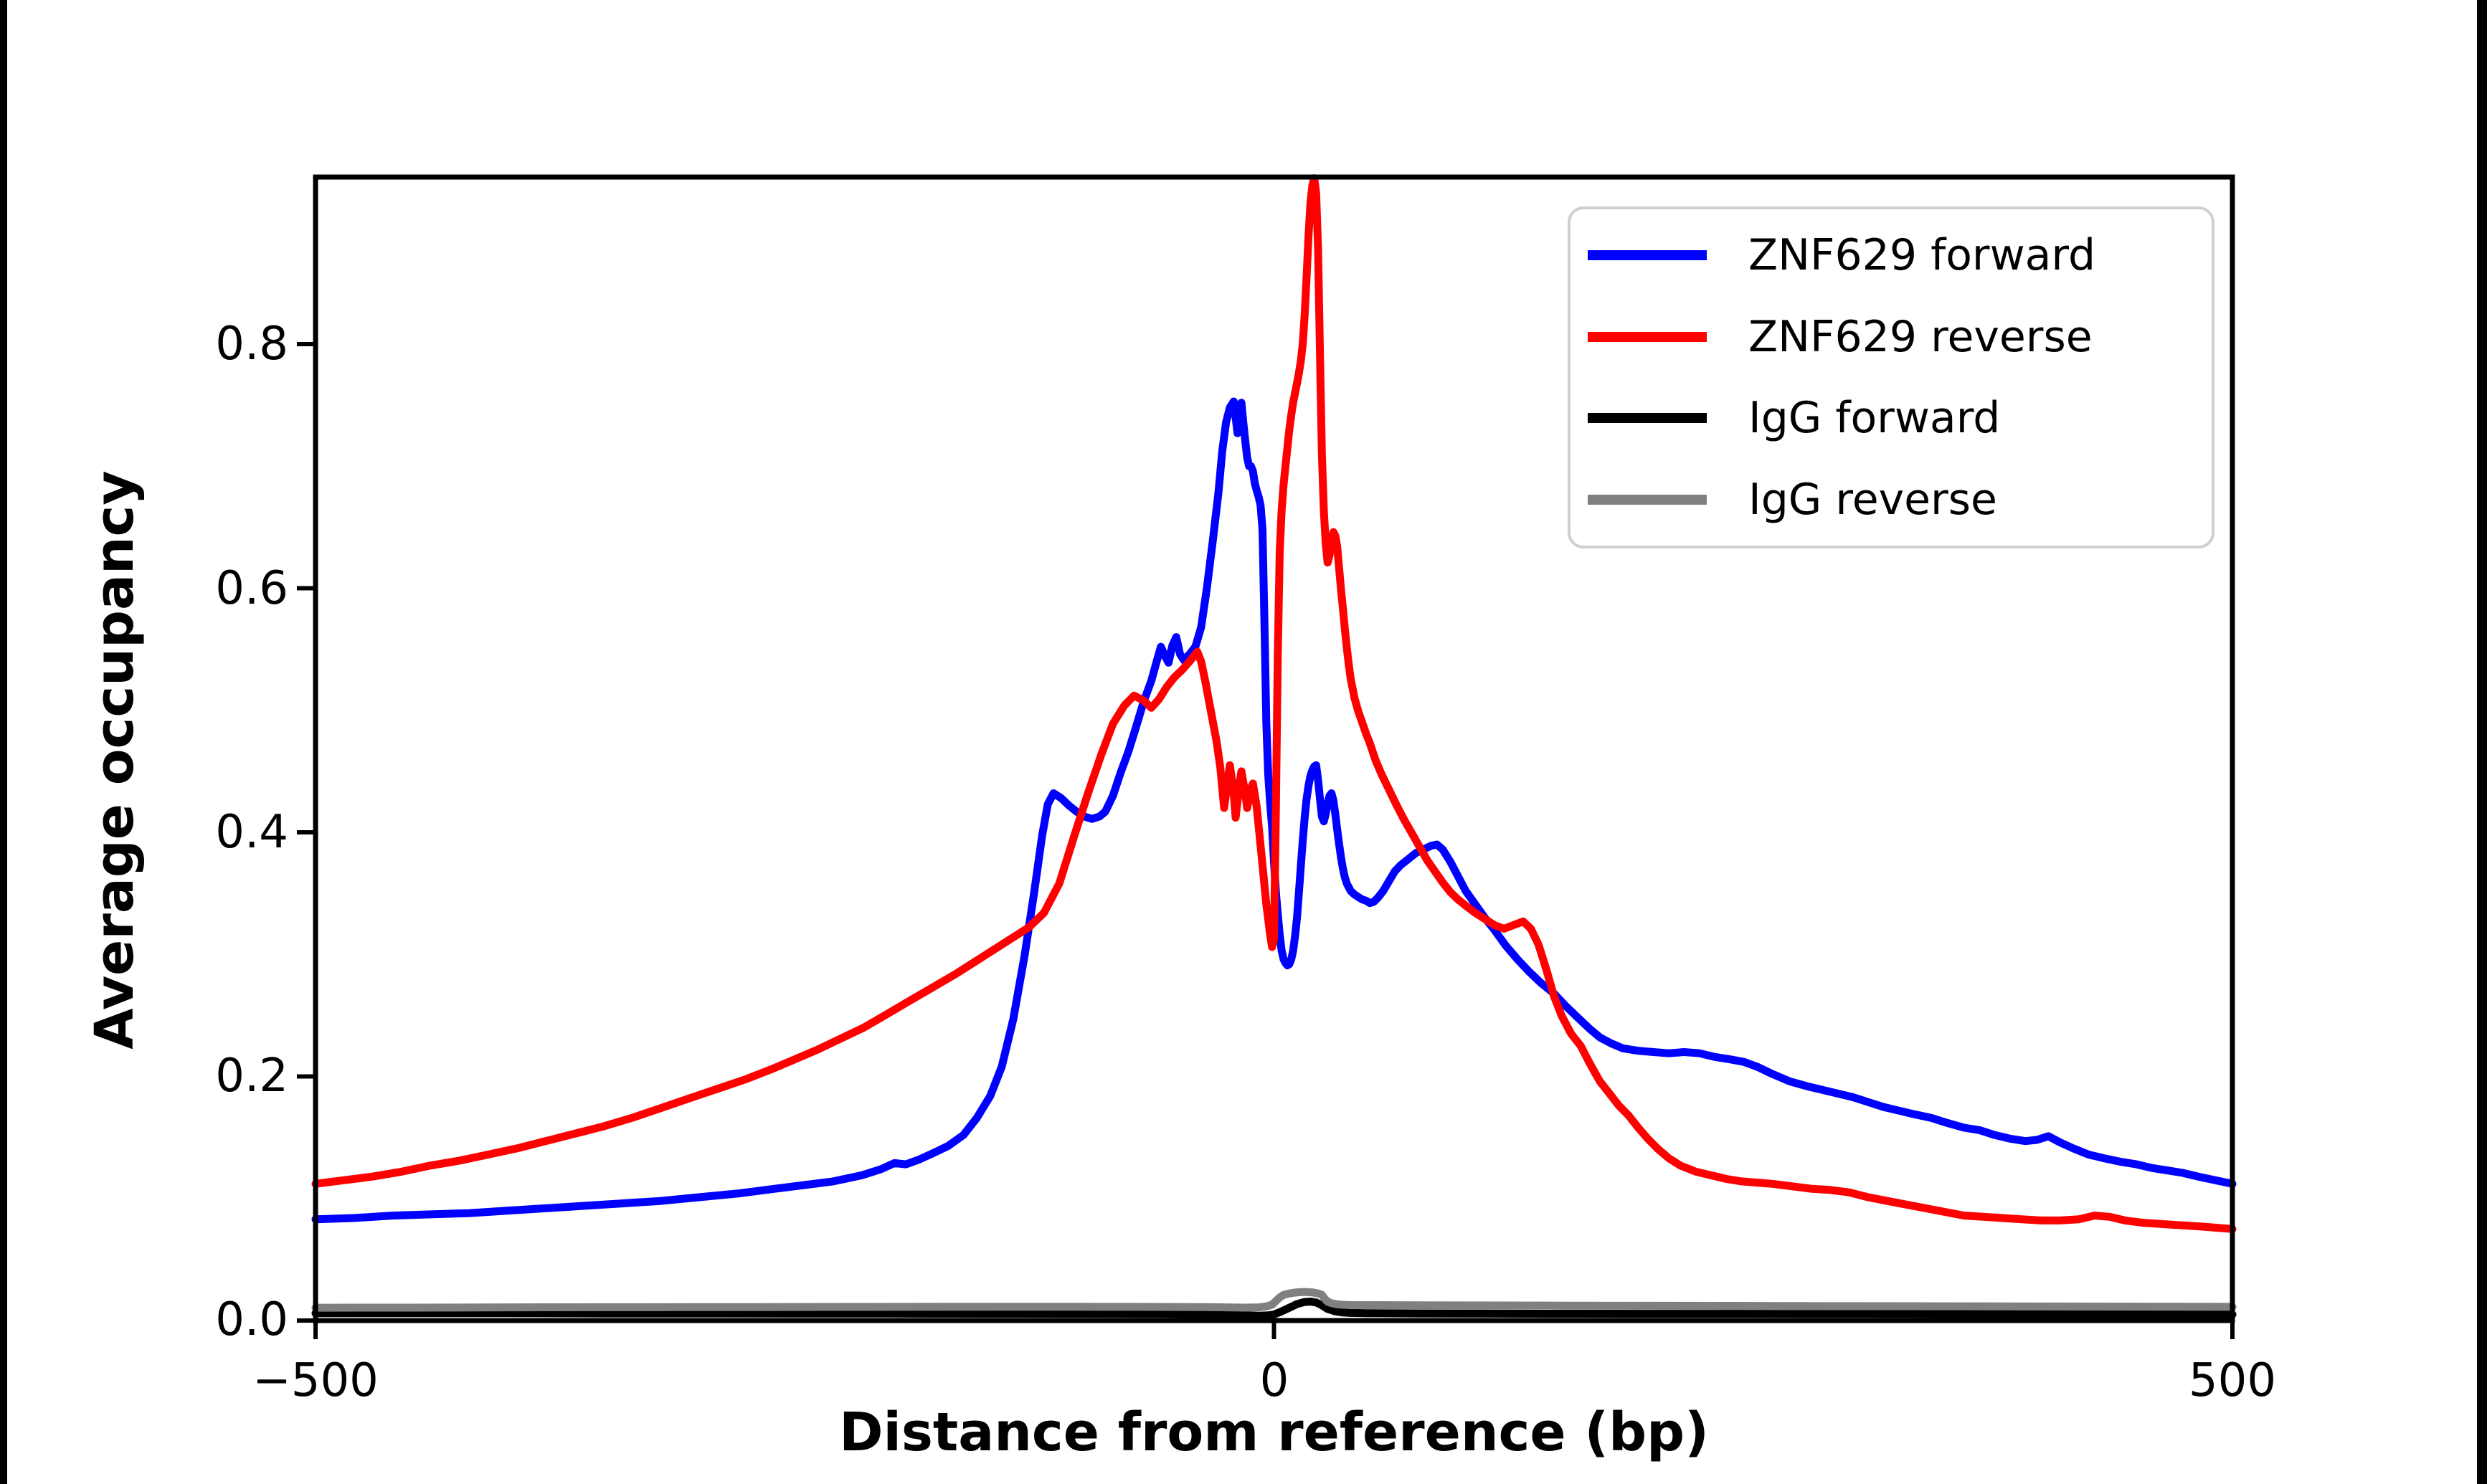 The height and width of the screenshot is (1484, 2487). I want to click on legend-line-sample-blue, so click(1647, 254).